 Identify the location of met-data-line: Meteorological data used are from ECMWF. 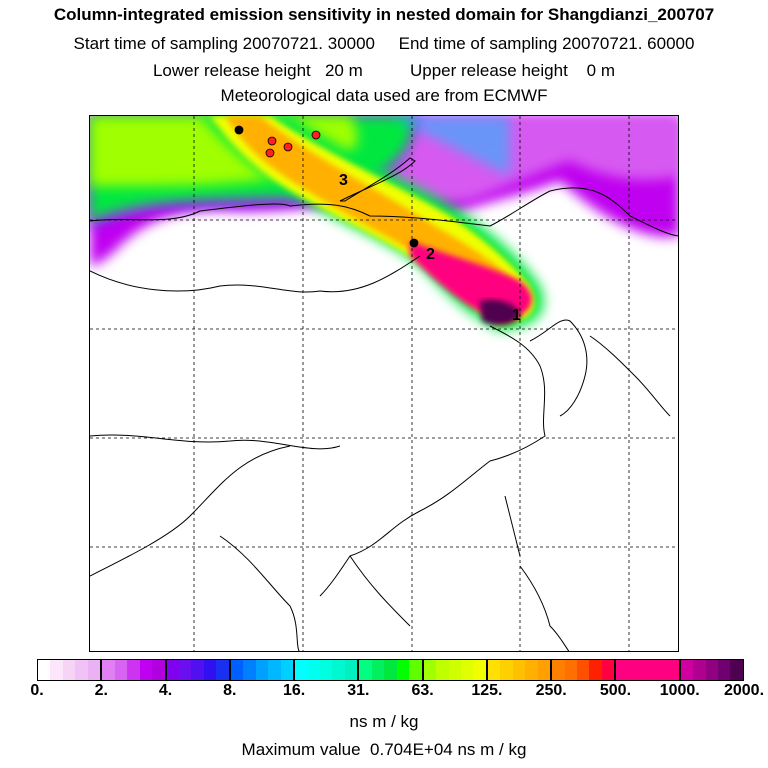
(384, 95).